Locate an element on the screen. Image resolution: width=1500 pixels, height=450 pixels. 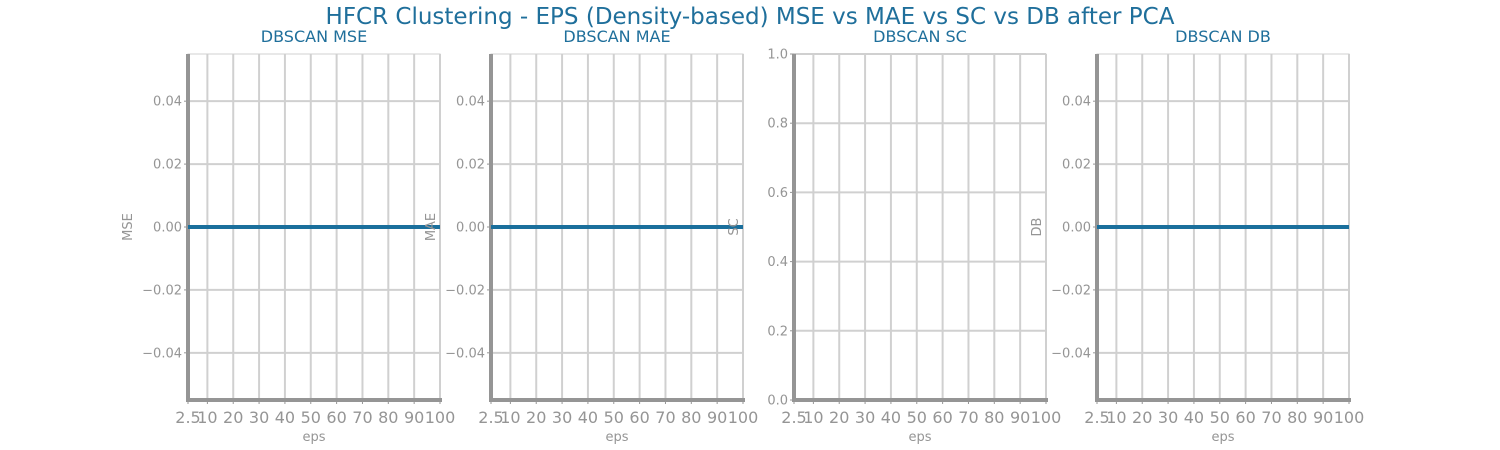
subplot-title: DBSCAN MAE is located at coordinates (616, 36).